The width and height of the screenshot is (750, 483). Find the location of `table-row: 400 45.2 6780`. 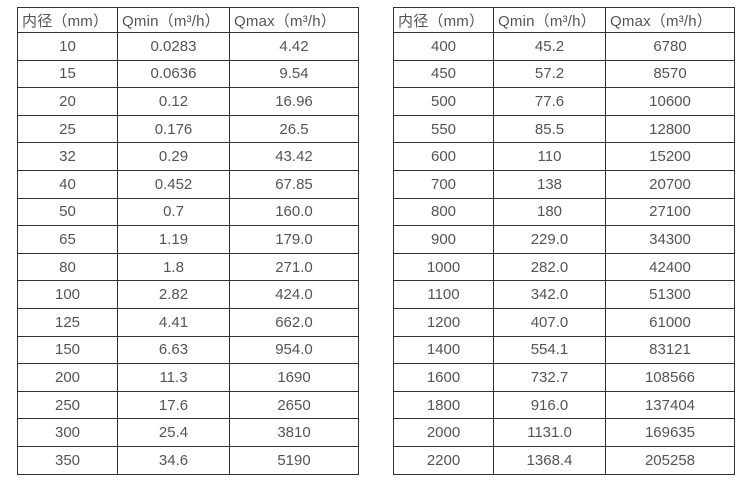

table-row: 400 45.2 6780 is located at coordinates (564, 46).